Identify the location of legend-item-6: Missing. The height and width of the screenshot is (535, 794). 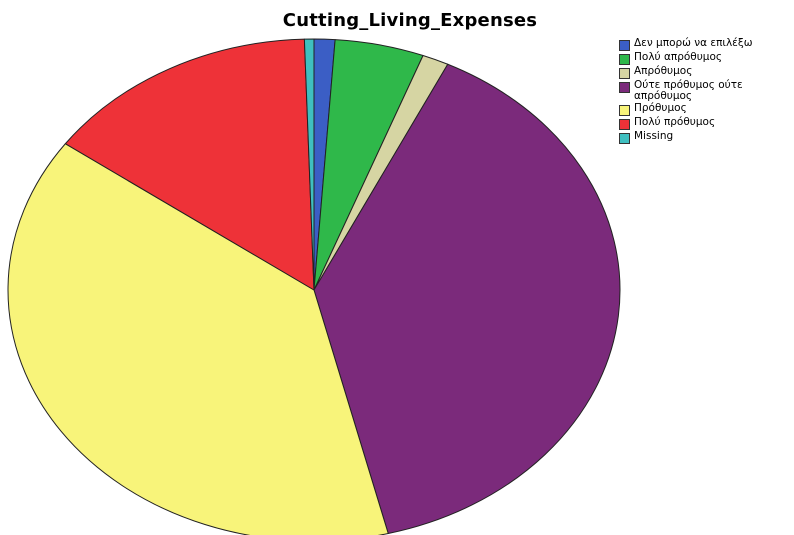
(706, 137).